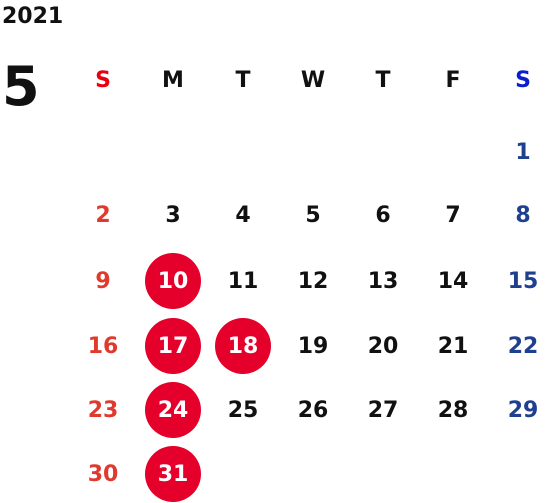 The width and height of the screenshot is (548, 503). What do you see at coordinates (243, 346) in the screenshot?
I see `highlighted-date: 18` at bounding box center [243, 346].